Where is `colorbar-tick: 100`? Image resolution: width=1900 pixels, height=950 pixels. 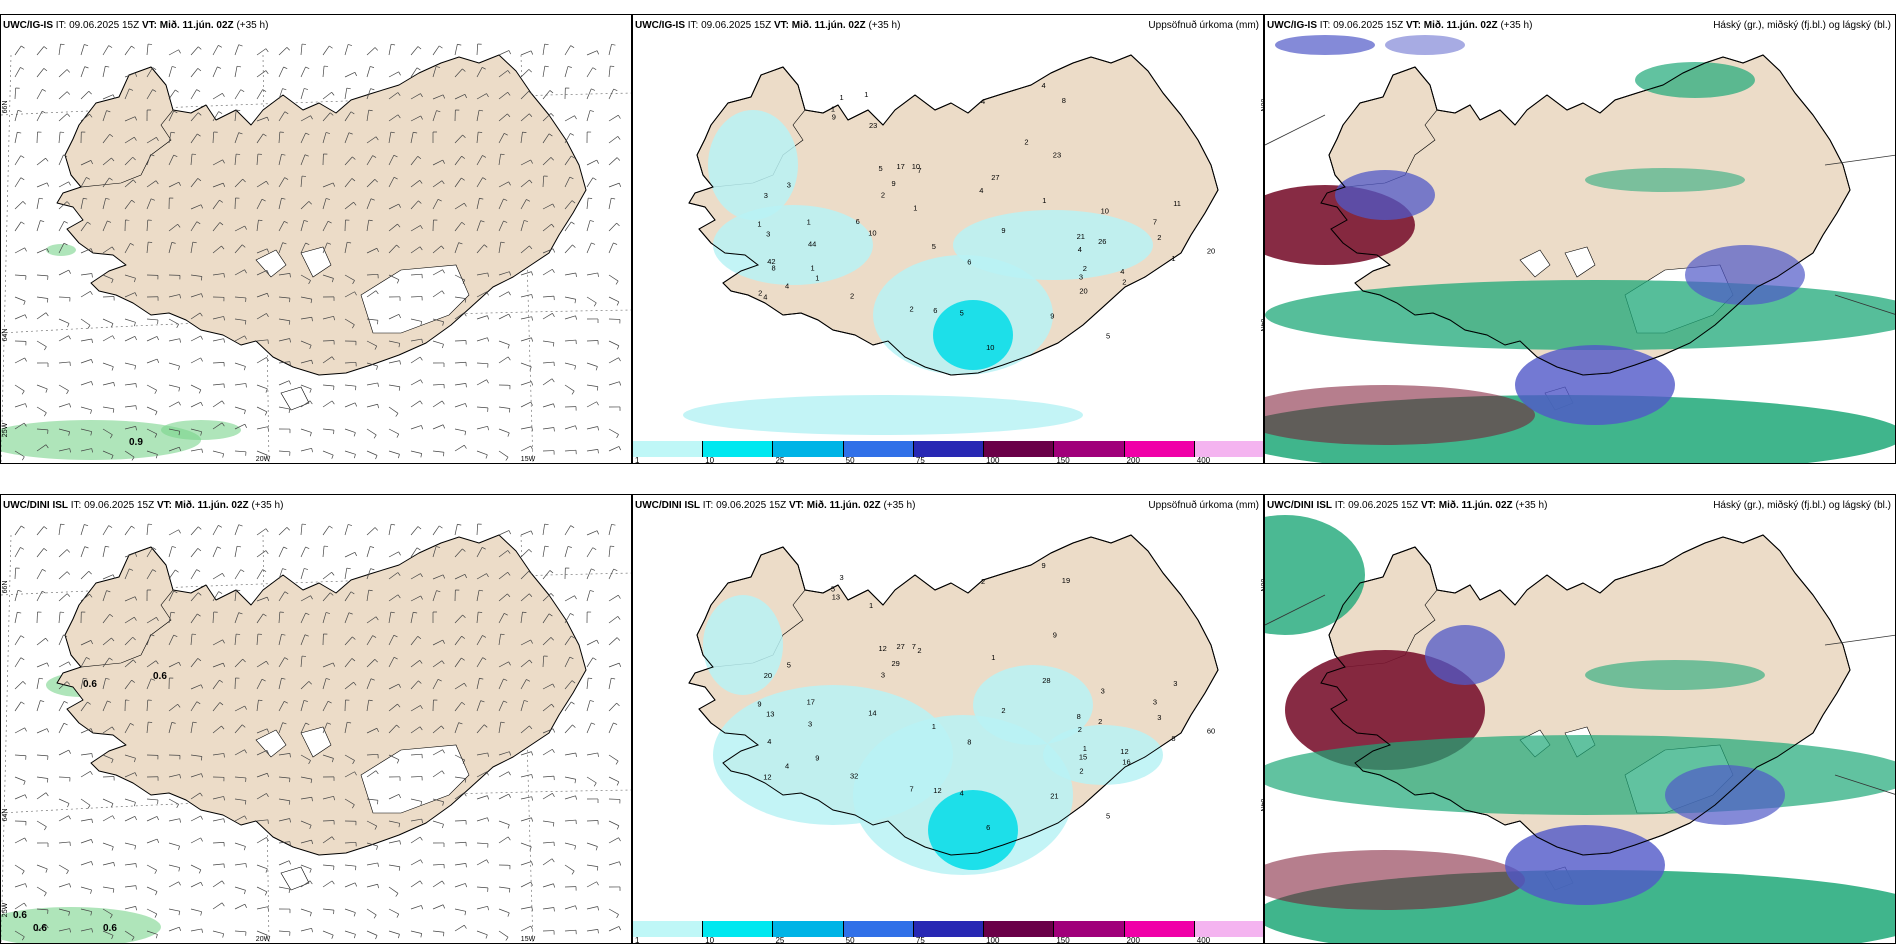 colorbar-tick: 100 is located at coordinates (993, 460).